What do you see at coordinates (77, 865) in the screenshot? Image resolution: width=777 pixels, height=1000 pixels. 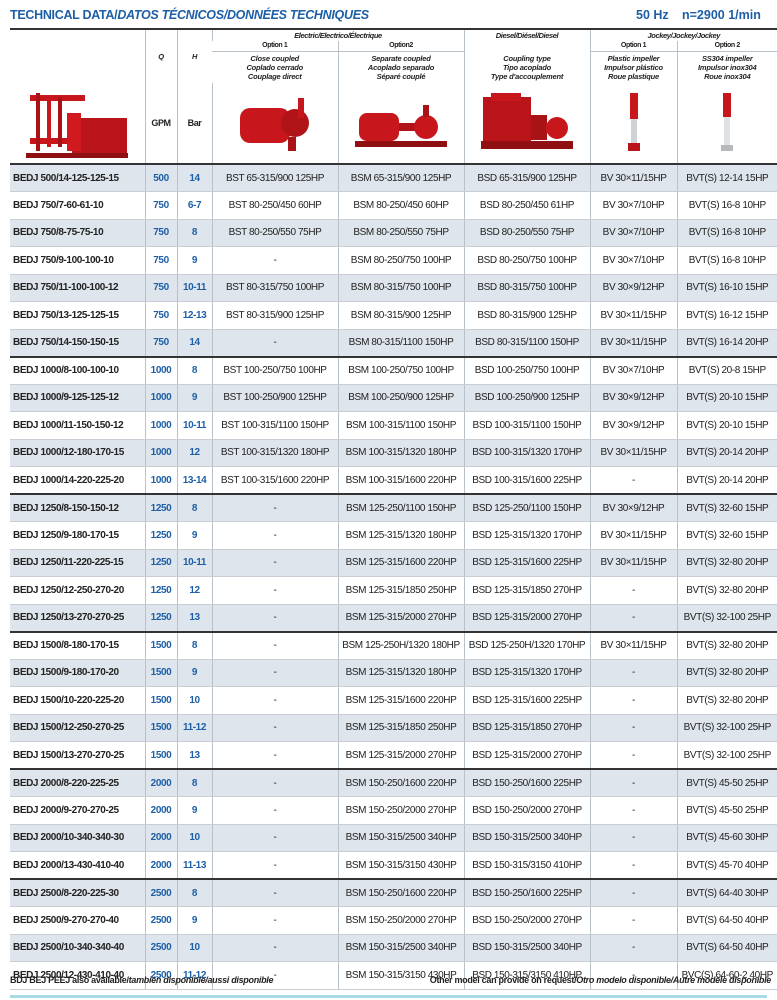 I see `model-cell: BEDJ 2000/13-430-410-40` at bounding box center [77, 865].